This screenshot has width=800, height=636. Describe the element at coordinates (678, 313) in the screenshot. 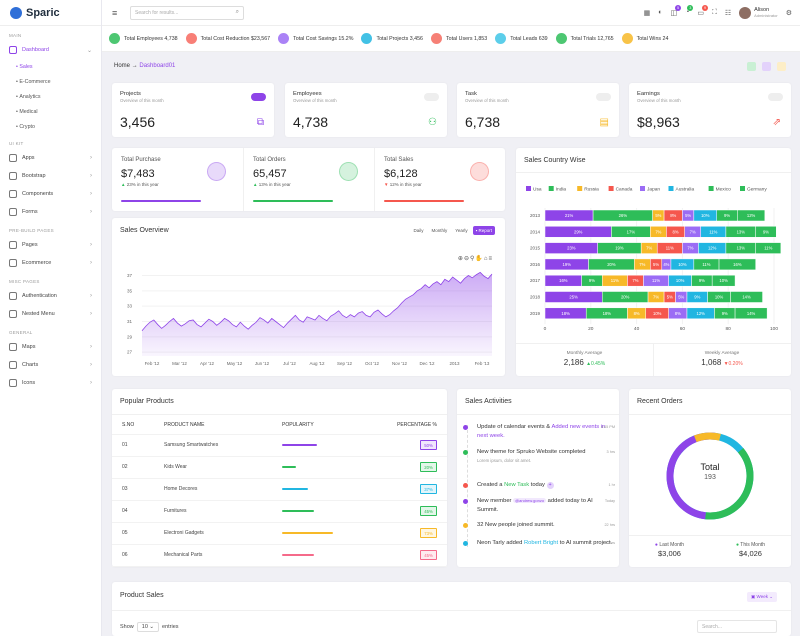

I see `data-label: 8%` at that location.